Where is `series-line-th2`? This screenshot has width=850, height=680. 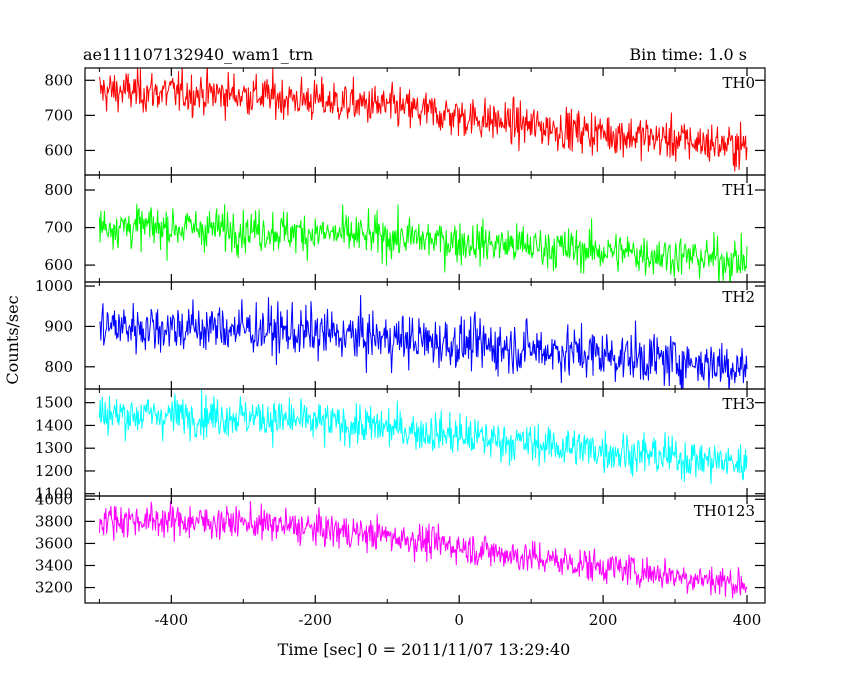
series-line-th2 is located at coordinates (423, 342).